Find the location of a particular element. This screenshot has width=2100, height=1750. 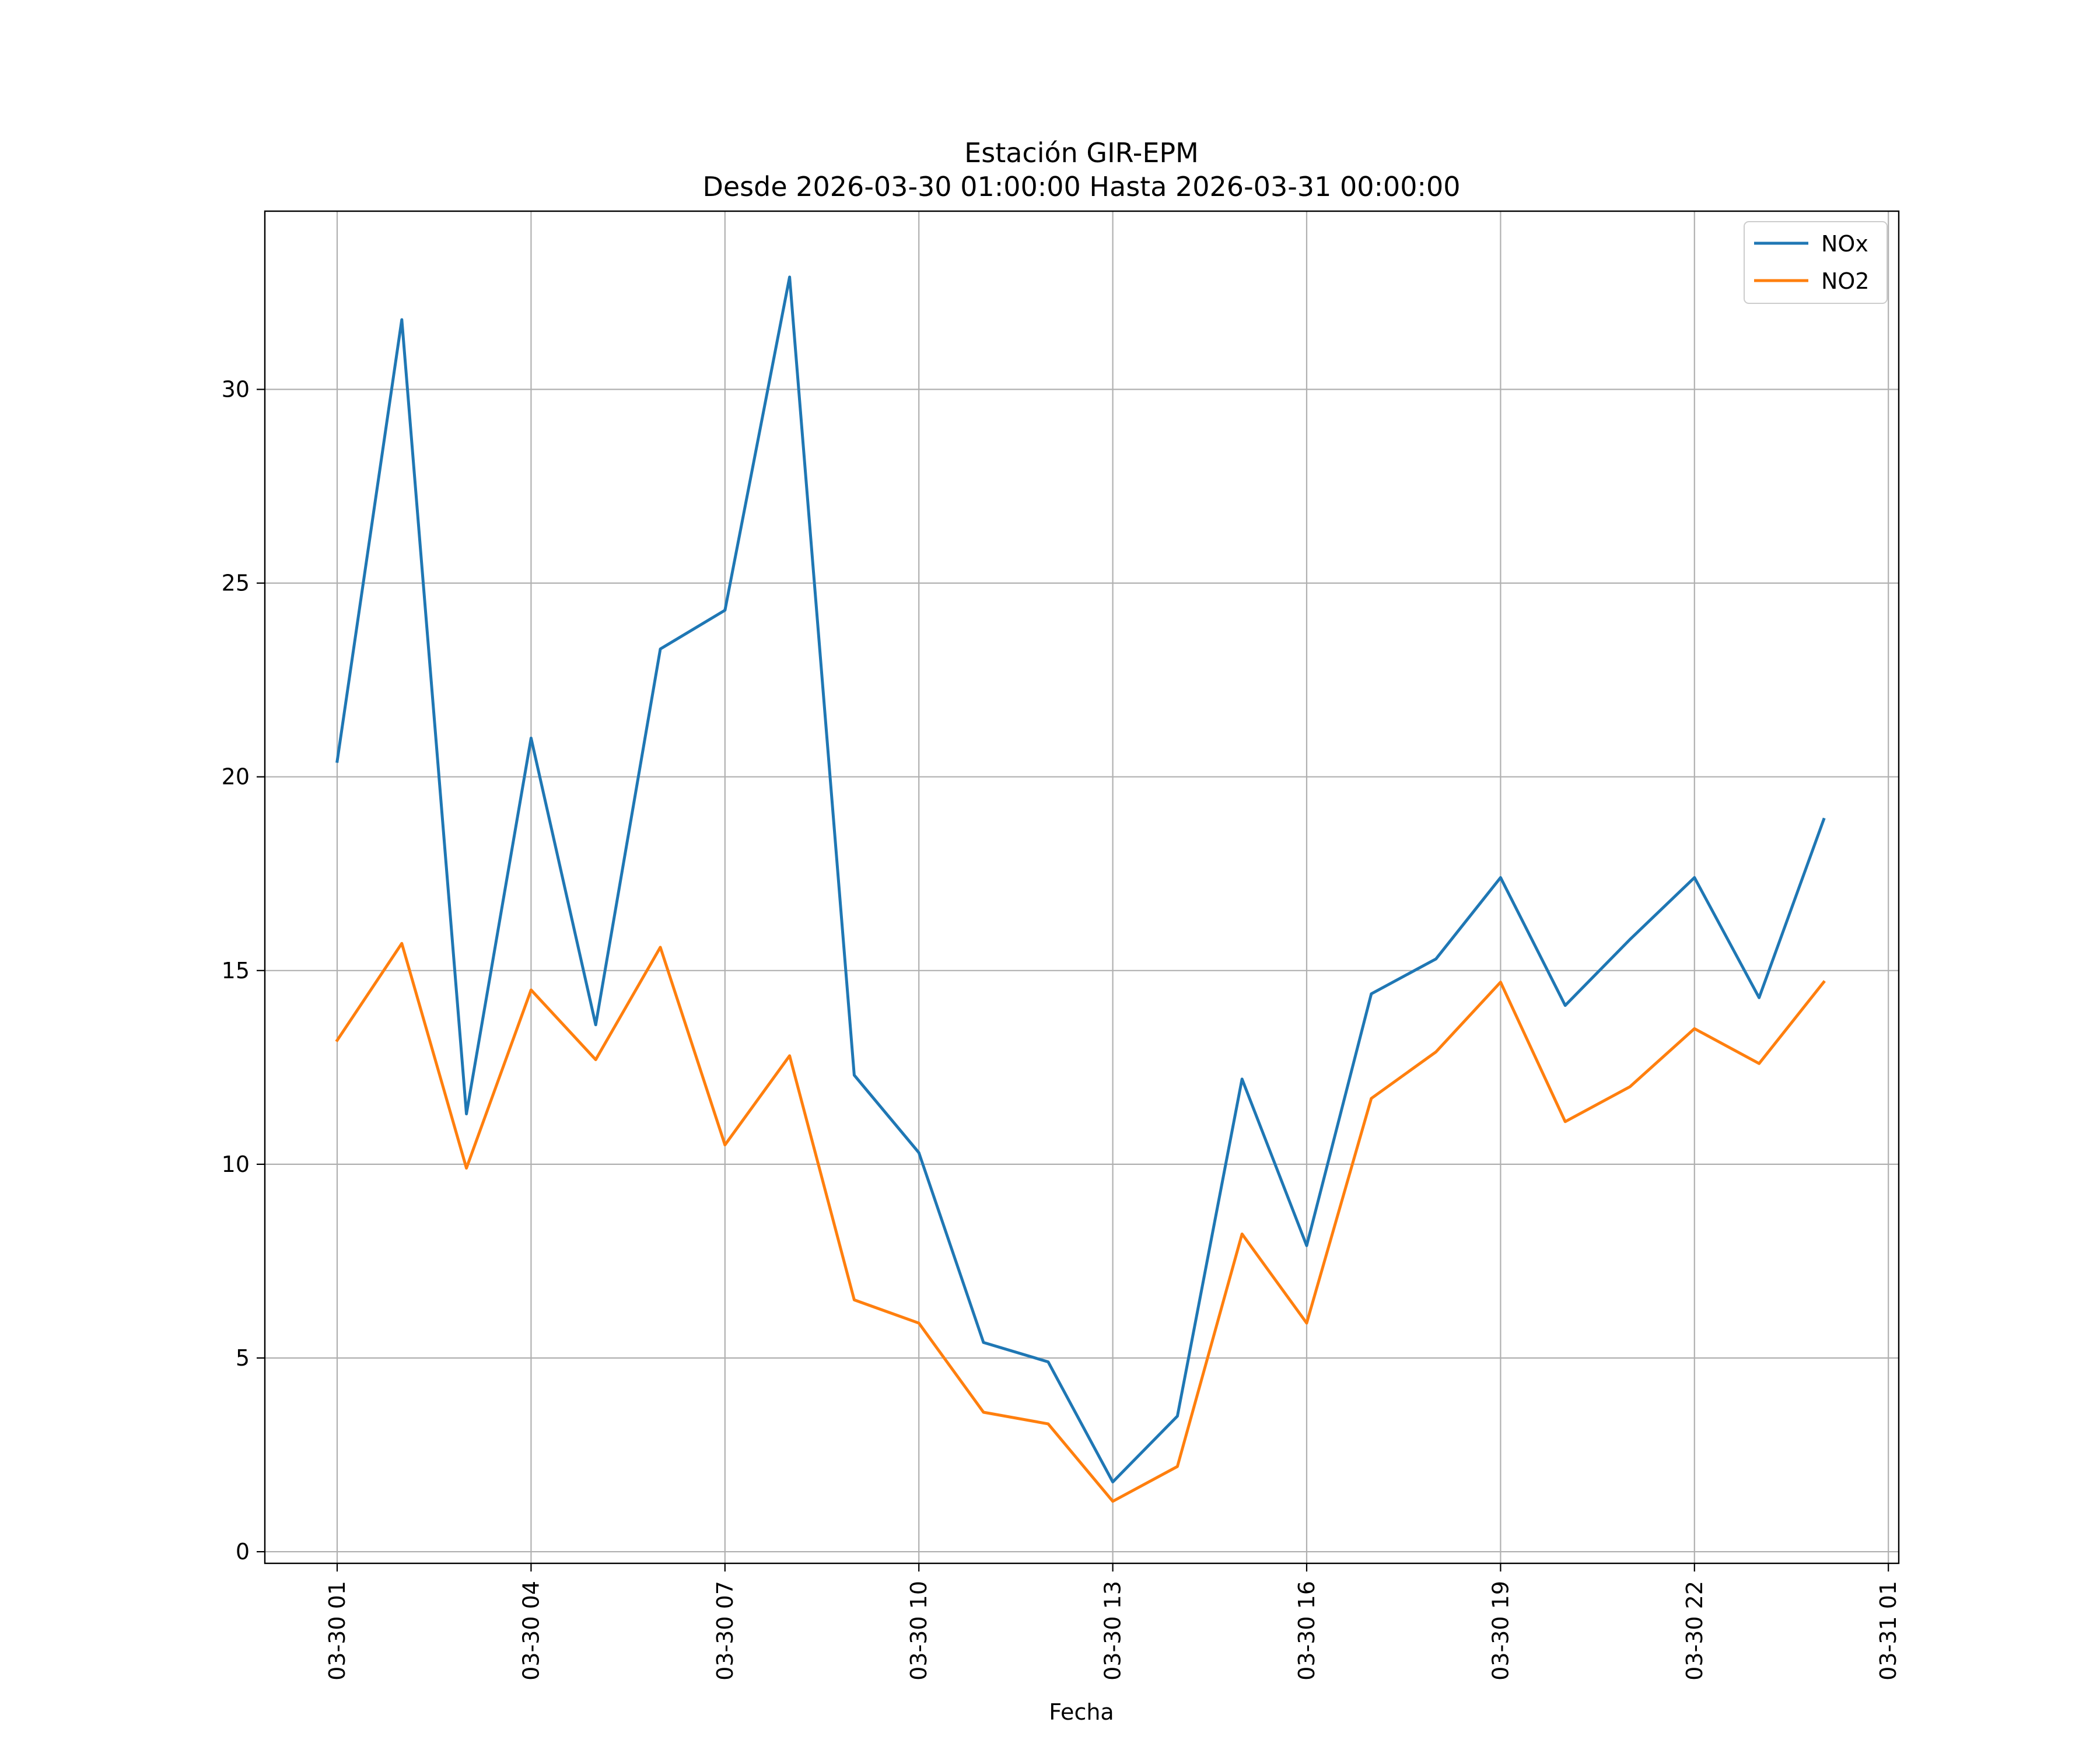

x-tick-label: 03-30 13 is located at coordinates (1113, 1631).